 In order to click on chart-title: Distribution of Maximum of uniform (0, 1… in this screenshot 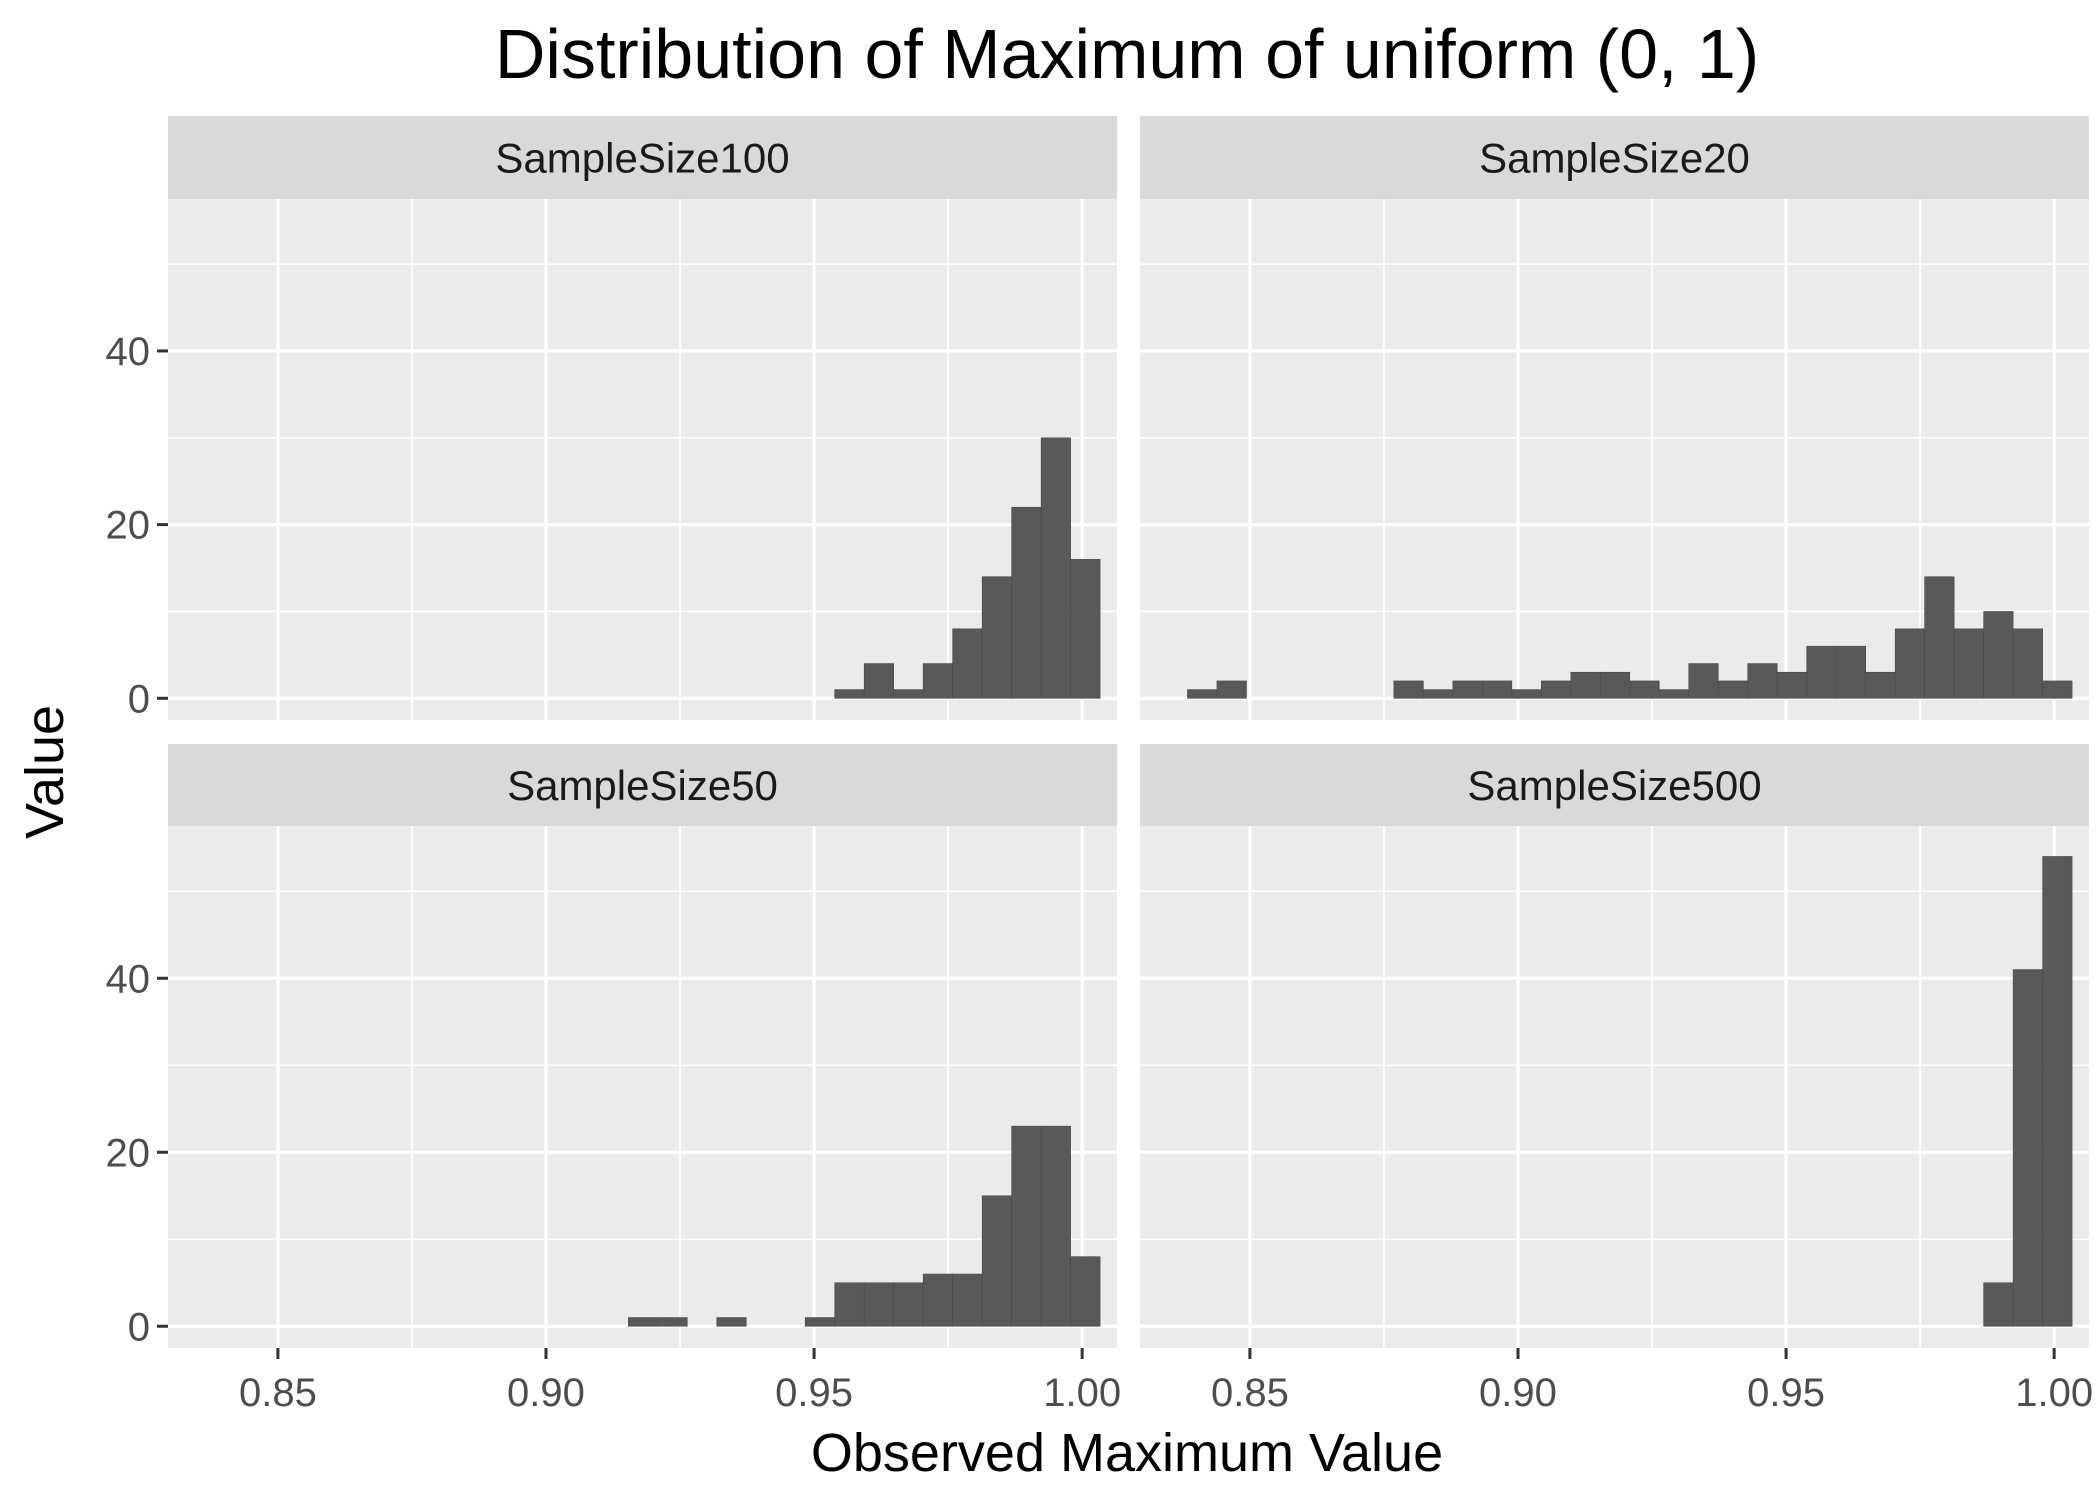, I will do `click(1127, 54)`.